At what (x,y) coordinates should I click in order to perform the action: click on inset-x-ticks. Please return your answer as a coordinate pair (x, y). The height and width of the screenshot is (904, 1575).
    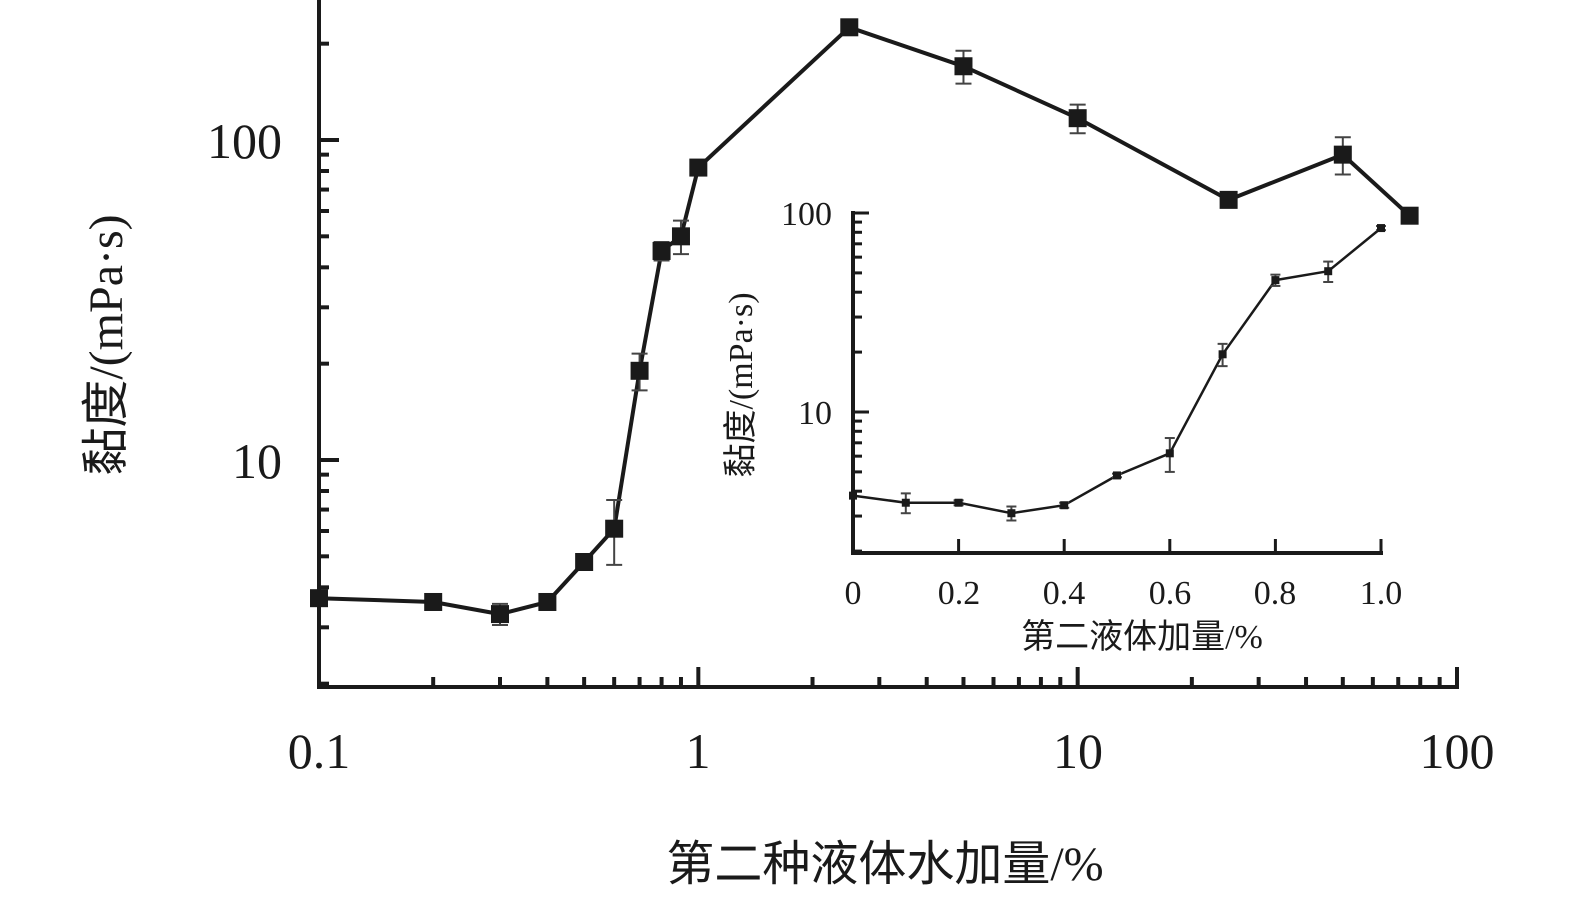
    Looking at the image, I should click on (1117, 546).